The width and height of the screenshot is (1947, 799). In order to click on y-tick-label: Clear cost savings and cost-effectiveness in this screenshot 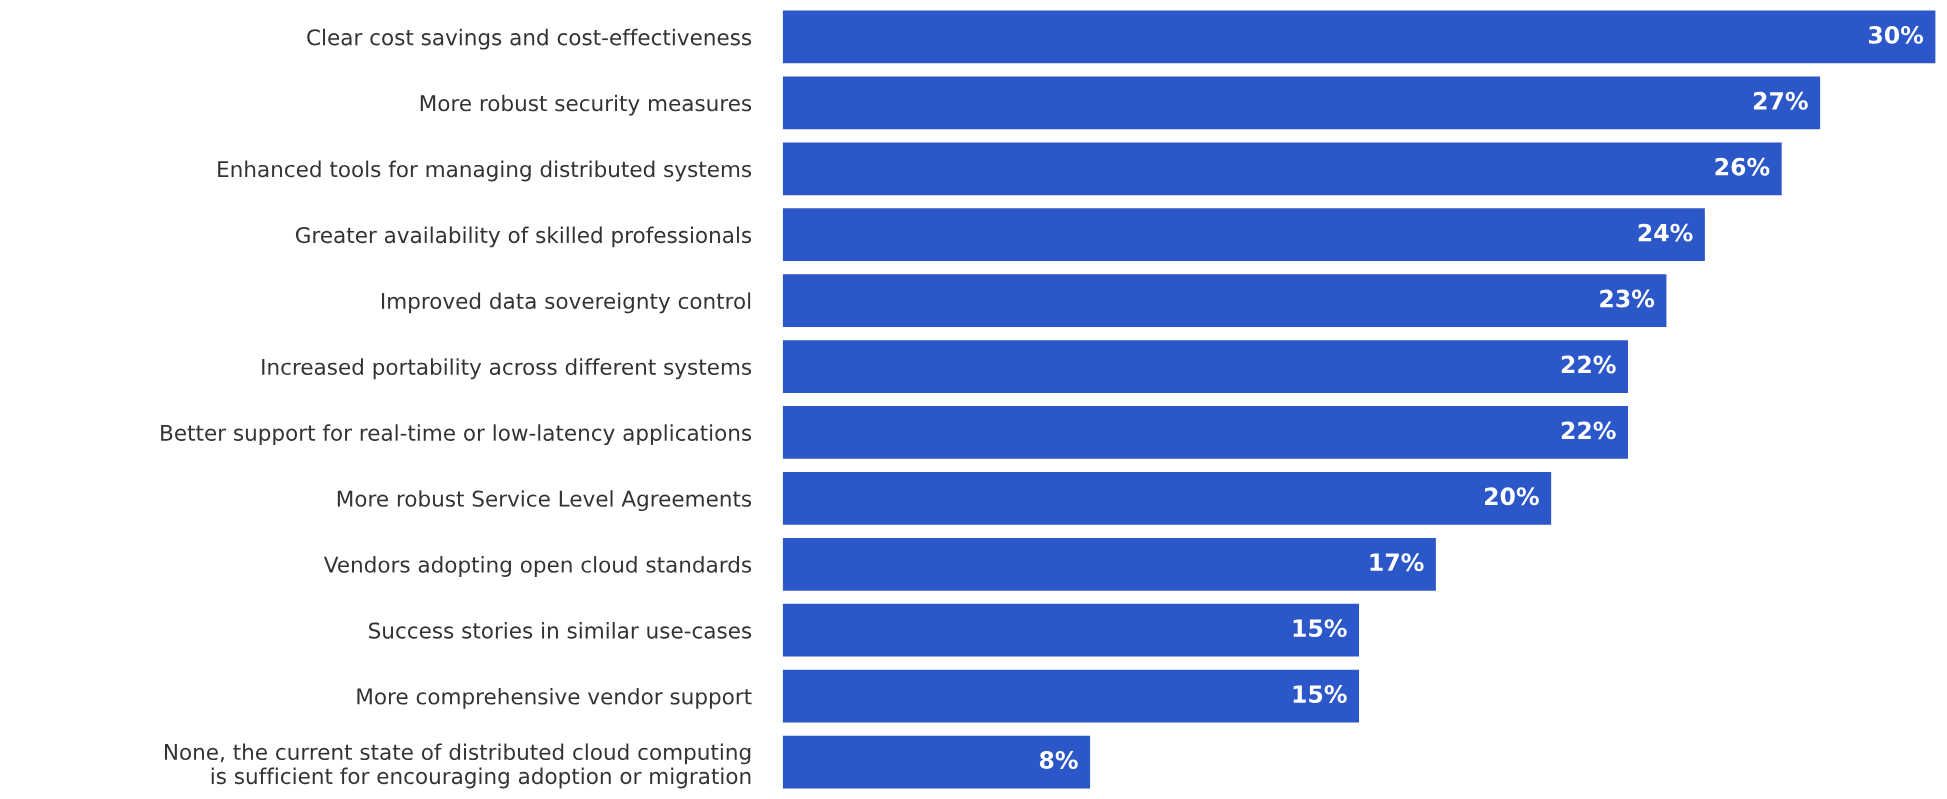, I will do `click(529, 39)`.